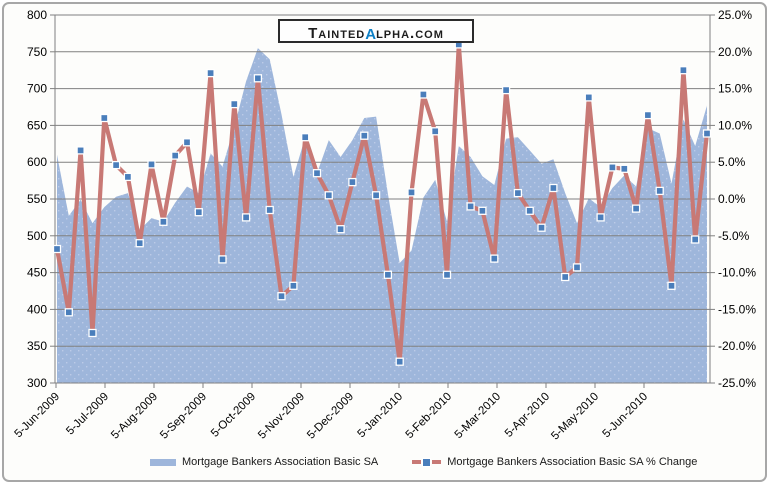 This screenshot has width=769, height=484. I want to click on left-axis-label: 450, so click(37, 273).